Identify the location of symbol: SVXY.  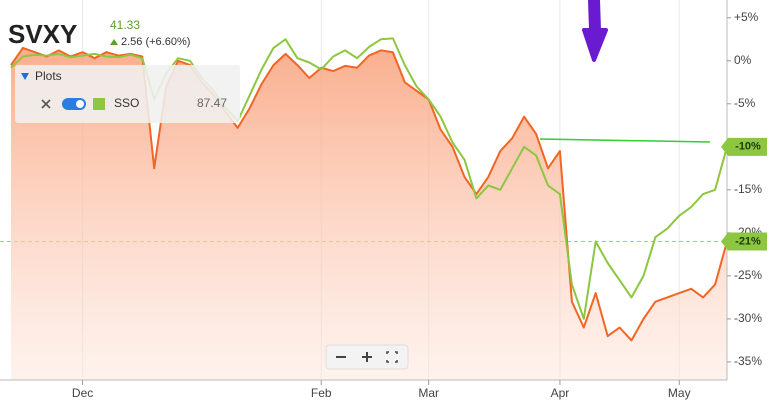
(42, 34).